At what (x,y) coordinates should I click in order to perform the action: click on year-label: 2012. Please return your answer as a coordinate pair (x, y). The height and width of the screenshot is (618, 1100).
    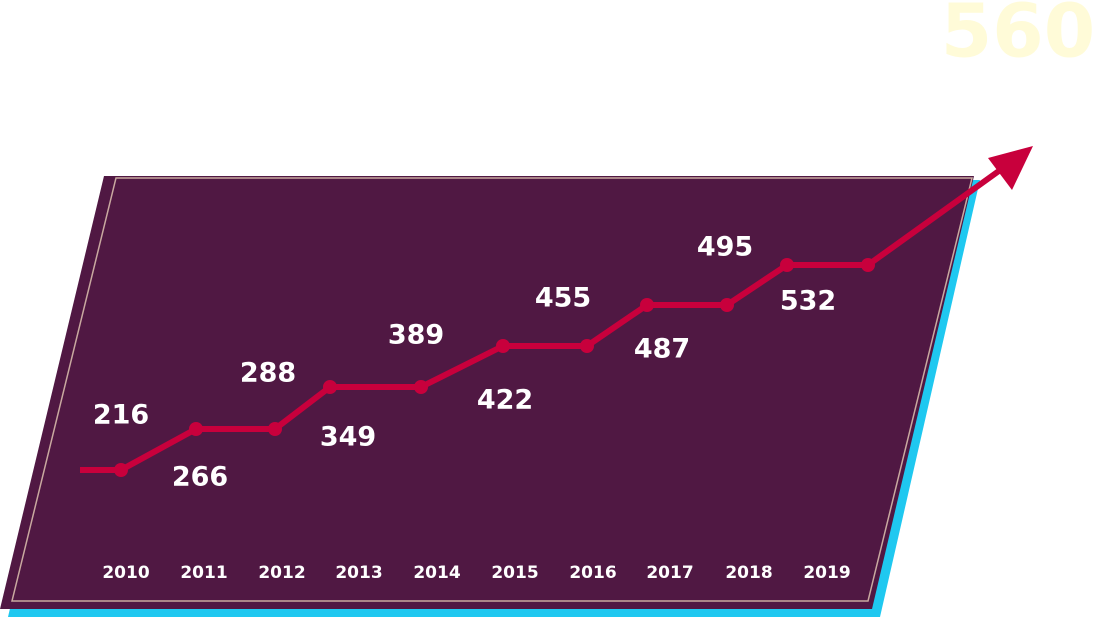
    Looking at the image, I should click on (281, 573).